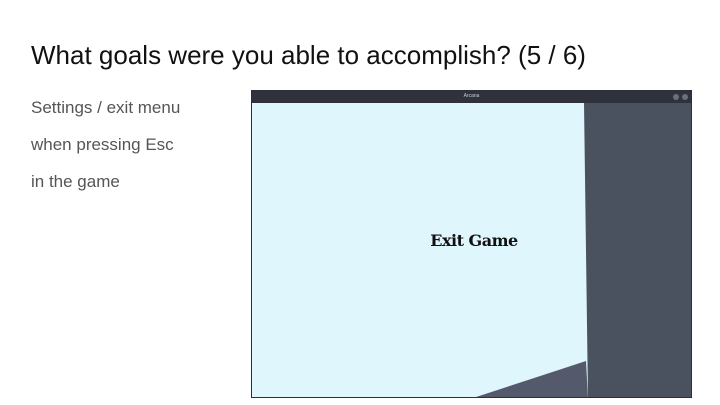 This screenshot has width=720, height=405. What do you see at coordinates (106, 107) in the screenshot?
I see `body-line-1: Settings / exit menu` at bounding box center [106, 107].